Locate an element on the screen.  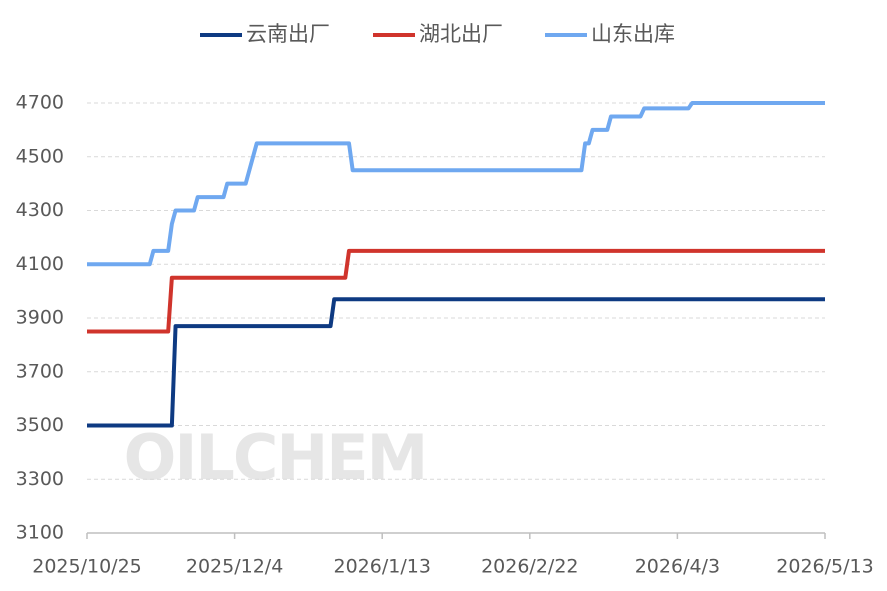
y-tick-label: 3900 is located at coordinates (40, 318).